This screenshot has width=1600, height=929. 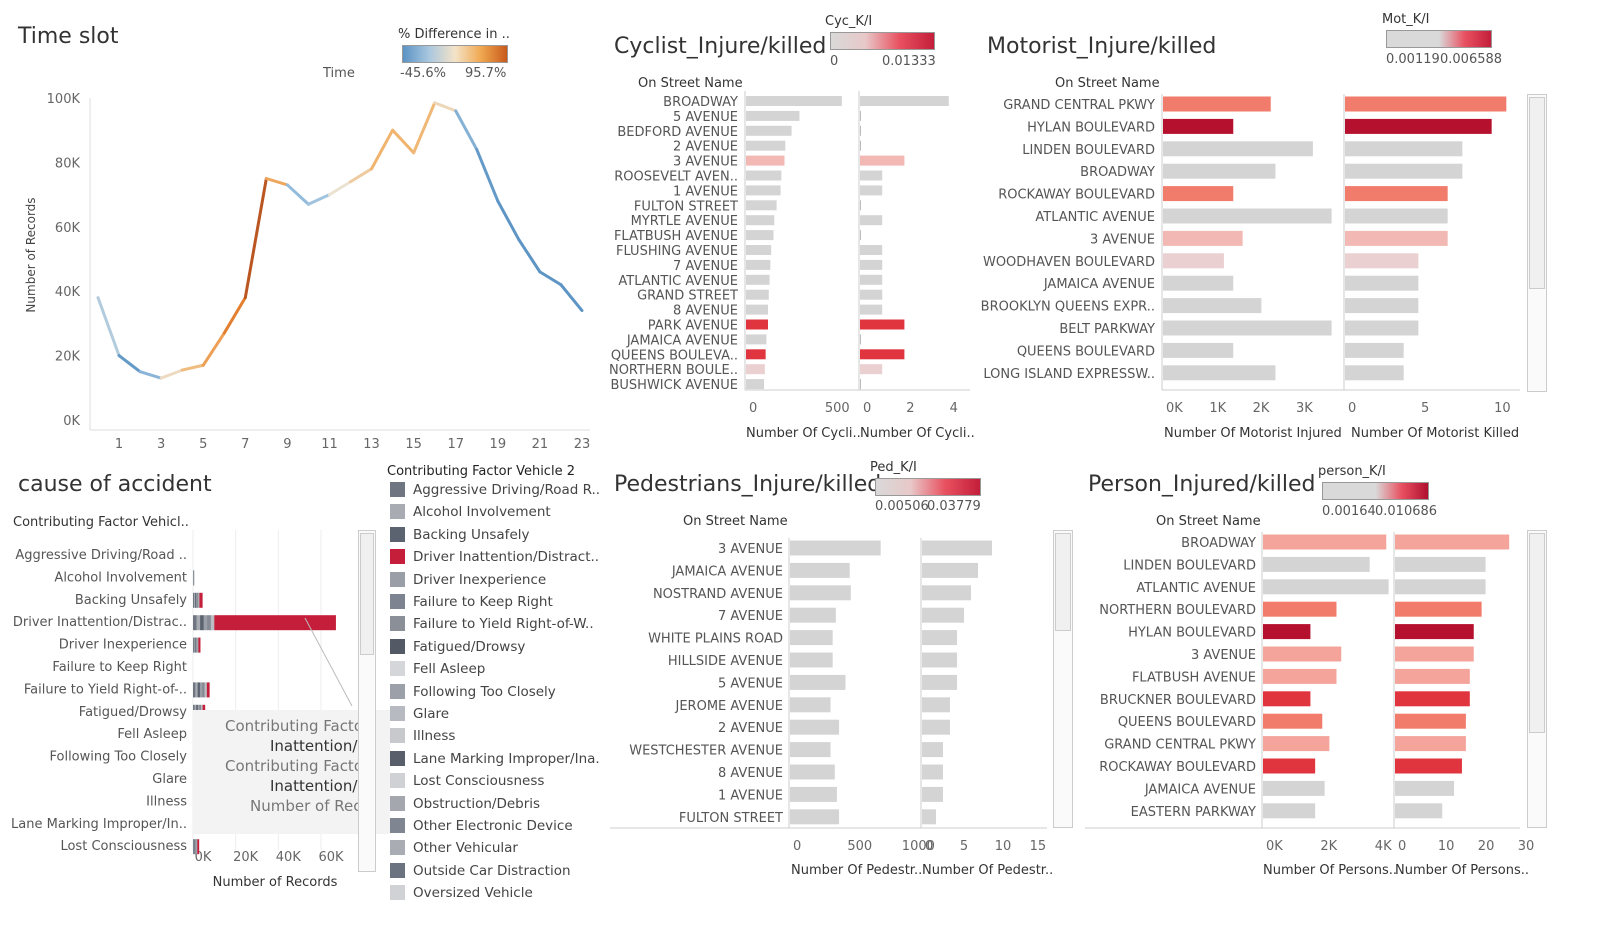 I want to click on legend-item: Backing Unsafely, so click(x=459, y=537).